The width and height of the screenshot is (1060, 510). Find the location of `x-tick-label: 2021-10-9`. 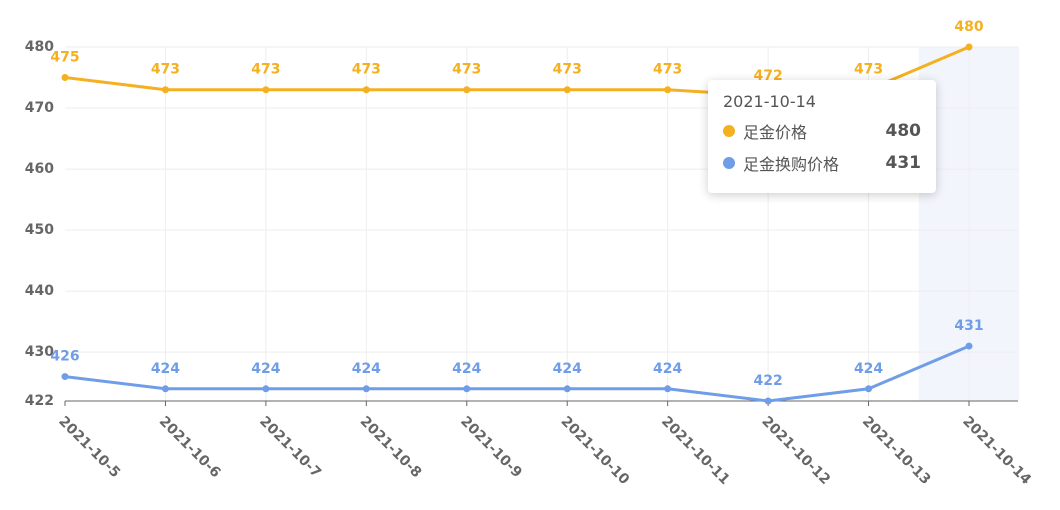

x-tick-label: 2021-10-9 is located at coordinates (491, 447).